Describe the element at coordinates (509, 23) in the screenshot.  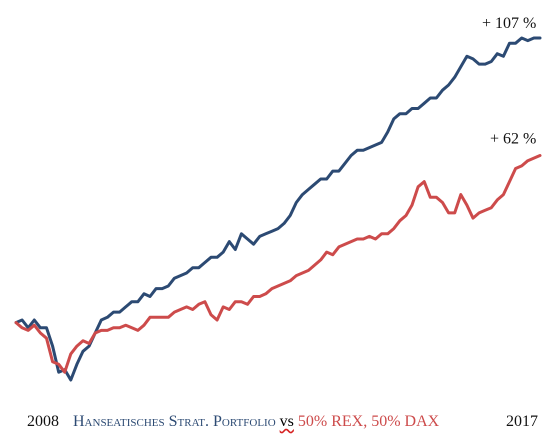
I see `end-label-portfolio: + 107 %` at that location.